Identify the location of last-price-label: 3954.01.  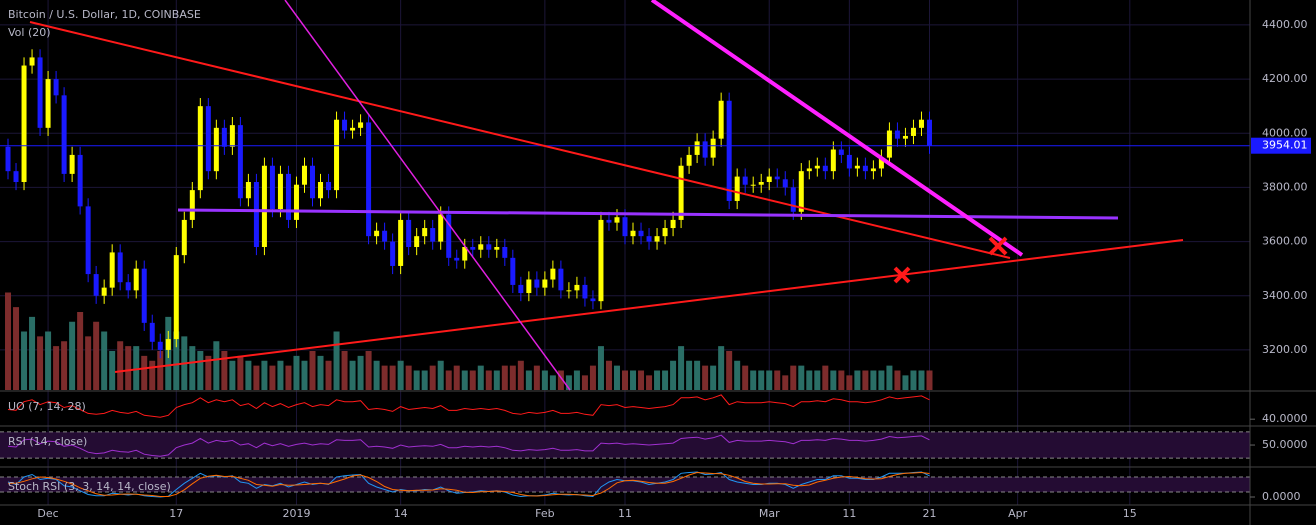
(1285, 145).